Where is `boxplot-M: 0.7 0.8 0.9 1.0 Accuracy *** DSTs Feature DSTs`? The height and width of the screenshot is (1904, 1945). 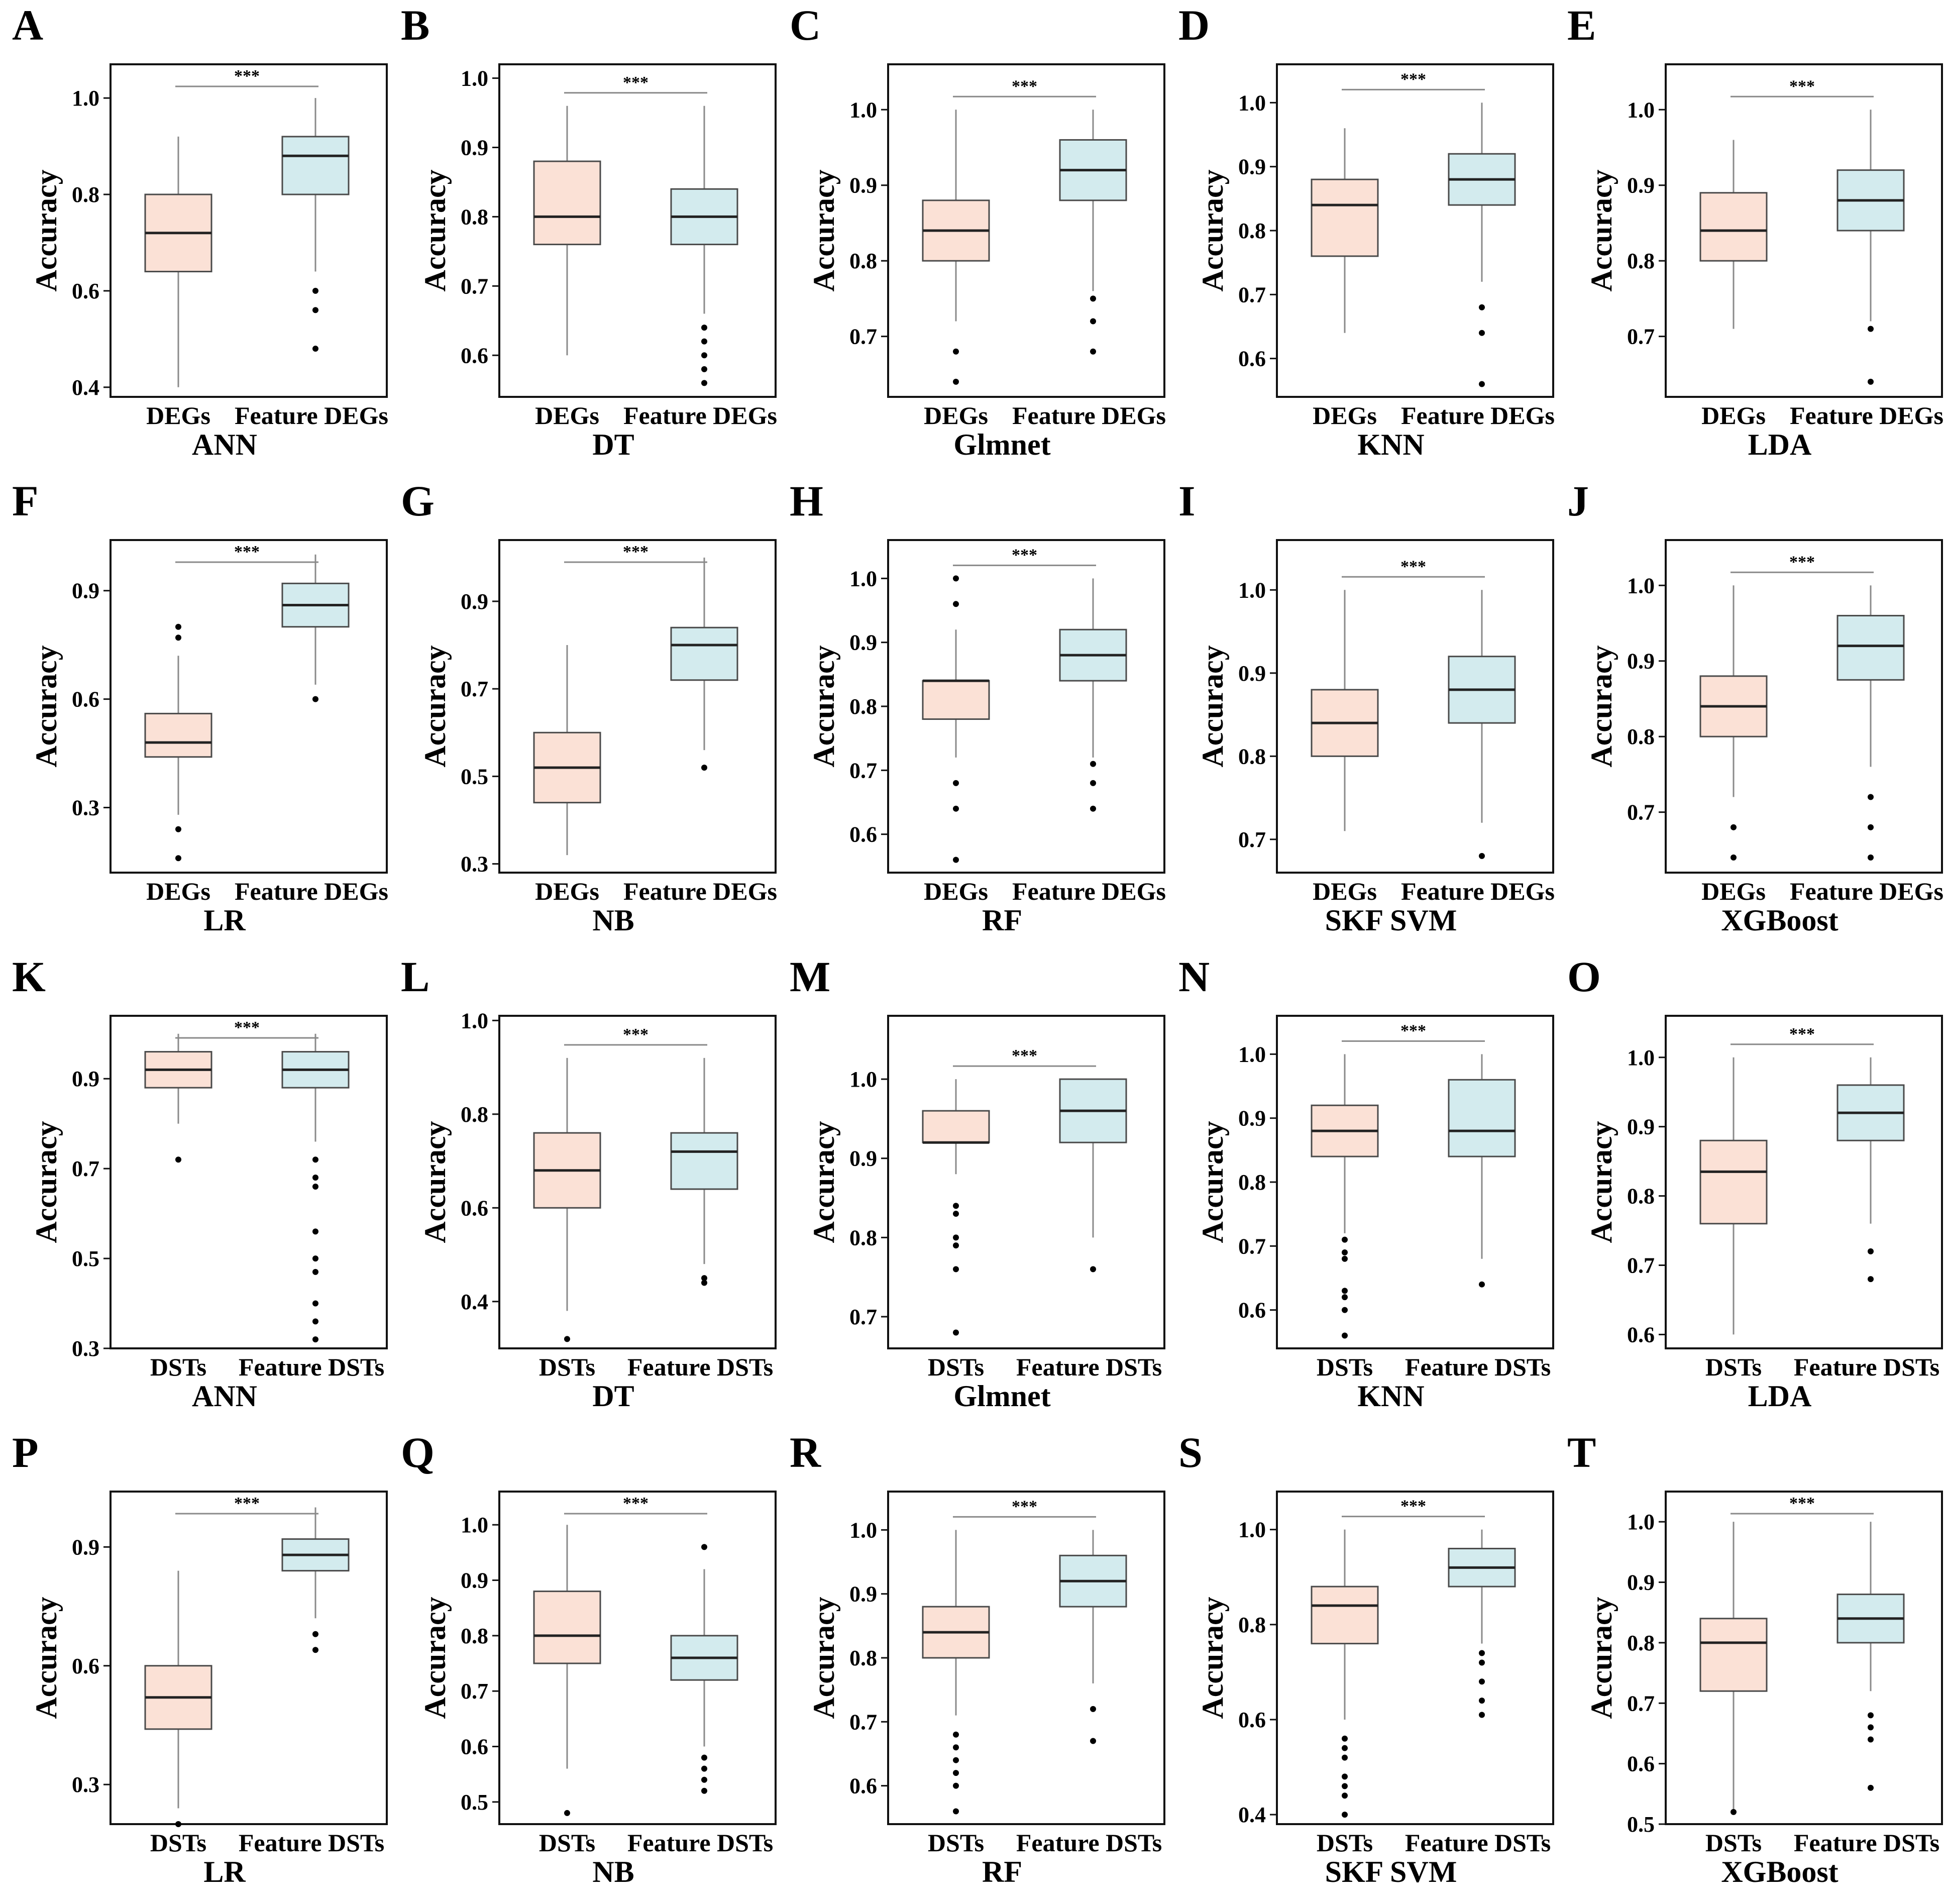
boxplot-M: 0.7 0.8 0.9 1.0 Accuracy *** DSTs Feature DSTs is located at coordinates (986, 1198).